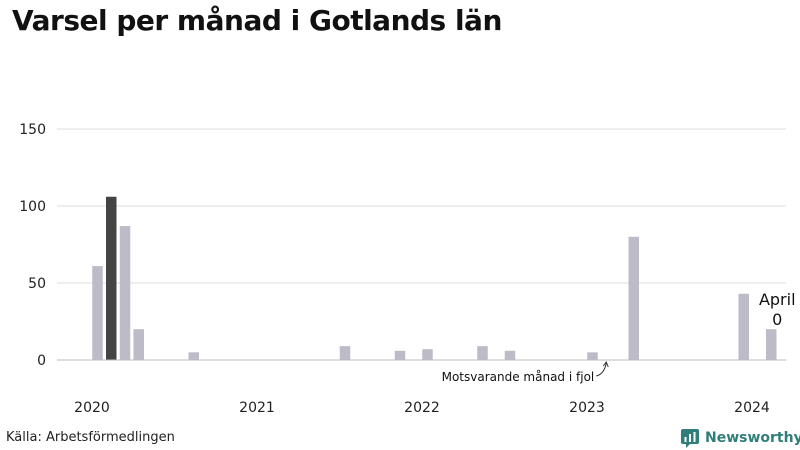 Image resolution: width=800 pixels, height=450 pixels. What do you see at coordinates (777, 319) in the screenshot?
I see `current-value-label: 0` at bounding box center [777, 319].